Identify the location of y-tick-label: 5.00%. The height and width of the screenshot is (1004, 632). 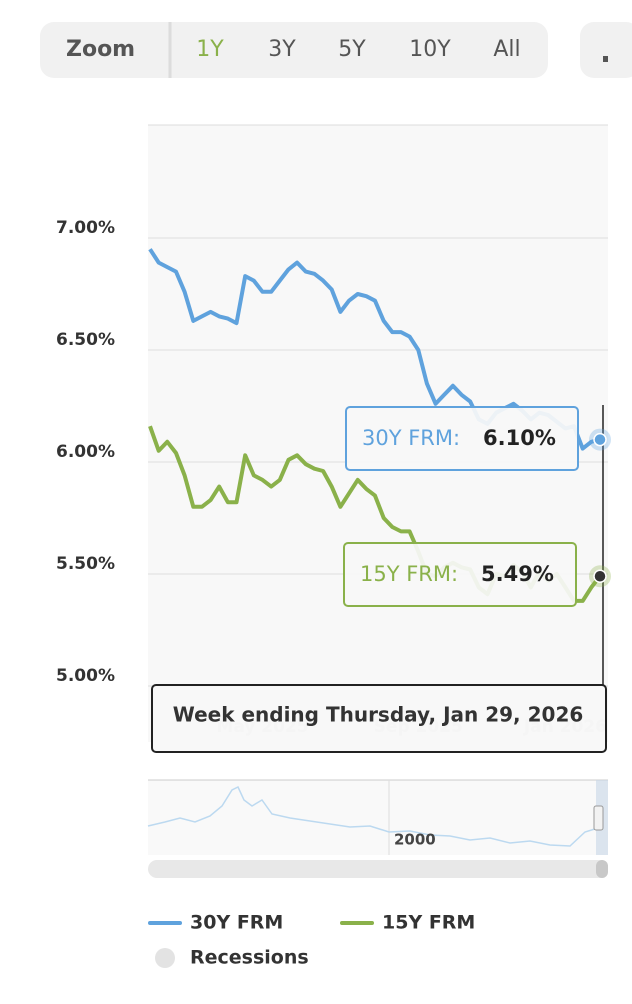
(85, 676).